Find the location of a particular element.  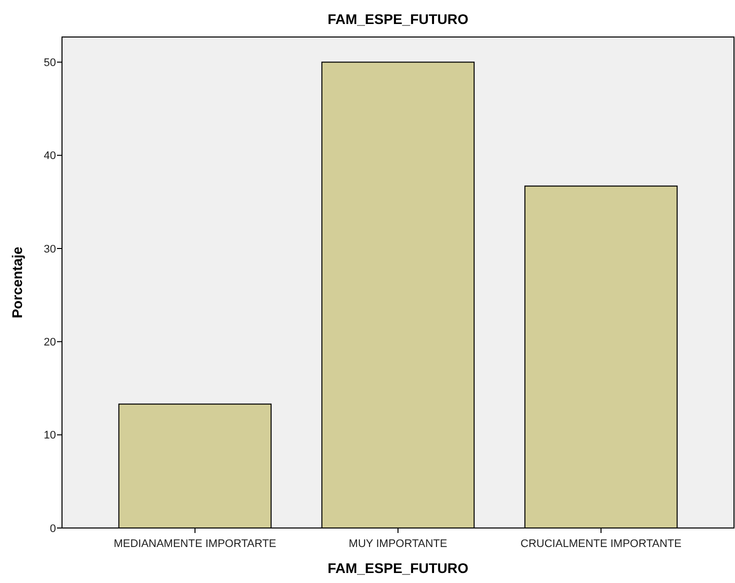

y-axis-title: Porcentaje is located at coordinates (17, 282).